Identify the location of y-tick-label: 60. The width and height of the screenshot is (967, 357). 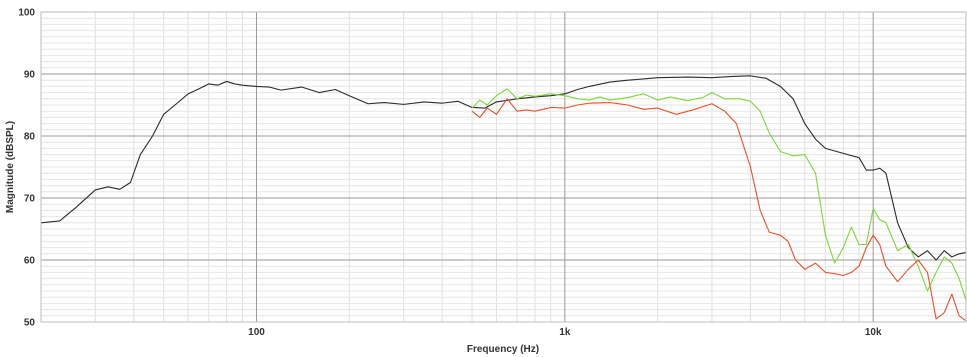
(30, 261).